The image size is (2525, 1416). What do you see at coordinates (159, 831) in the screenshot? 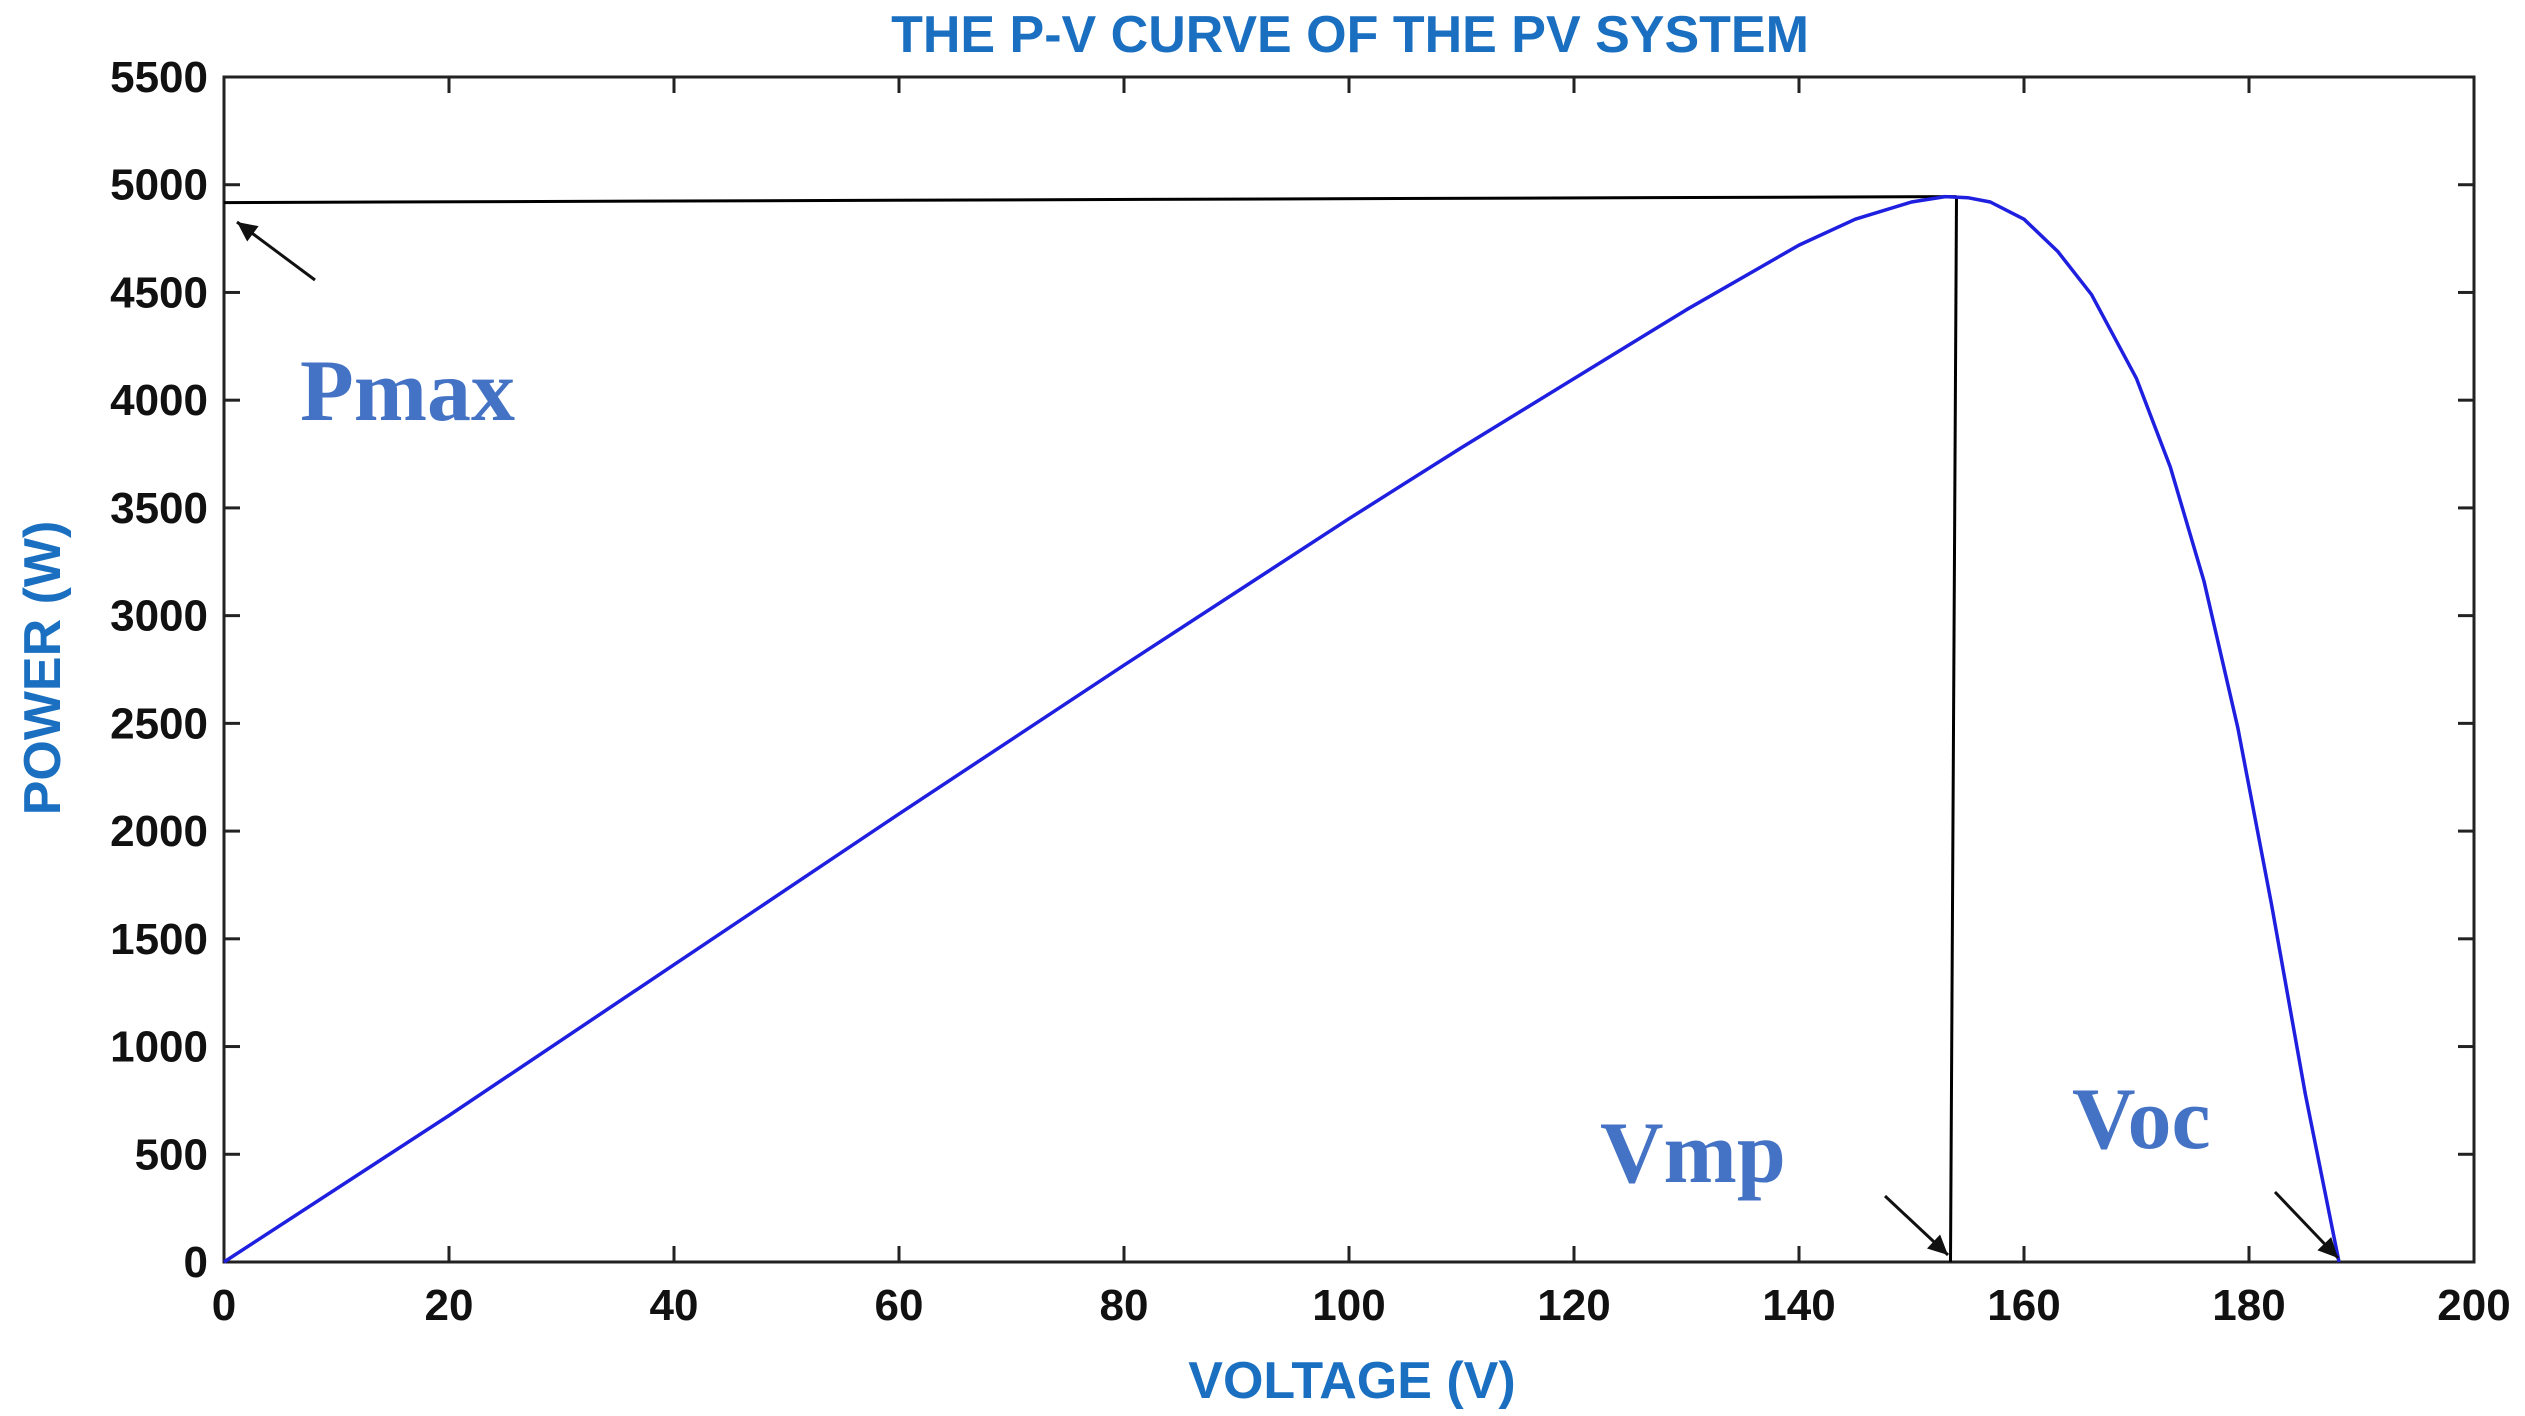
I see `y-tick-label: 2000` at bounding box center [159, 831].